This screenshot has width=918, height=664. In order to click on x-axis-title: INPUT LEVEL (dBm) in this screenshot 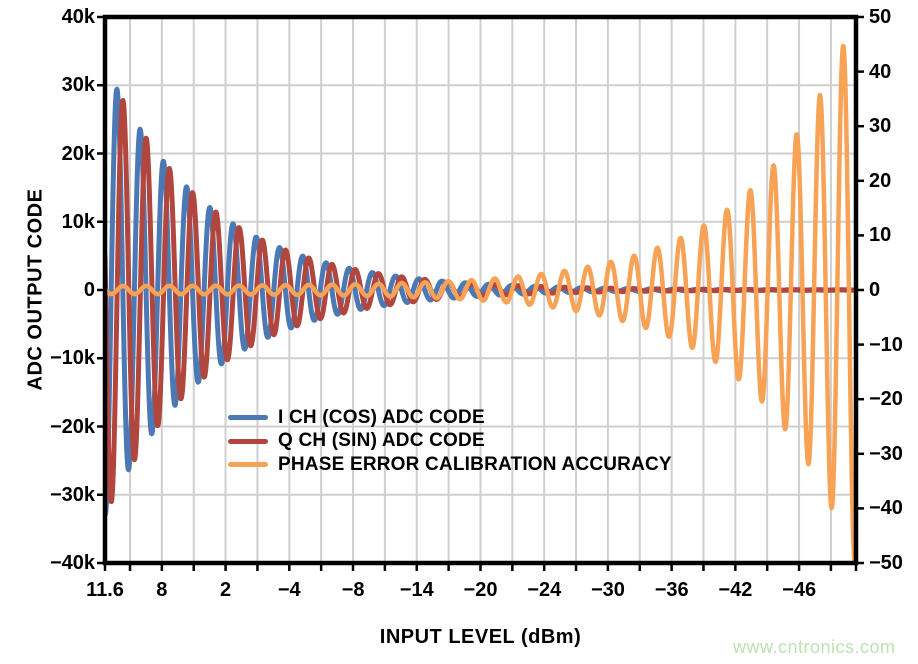, I will do `click(480, 637)`.